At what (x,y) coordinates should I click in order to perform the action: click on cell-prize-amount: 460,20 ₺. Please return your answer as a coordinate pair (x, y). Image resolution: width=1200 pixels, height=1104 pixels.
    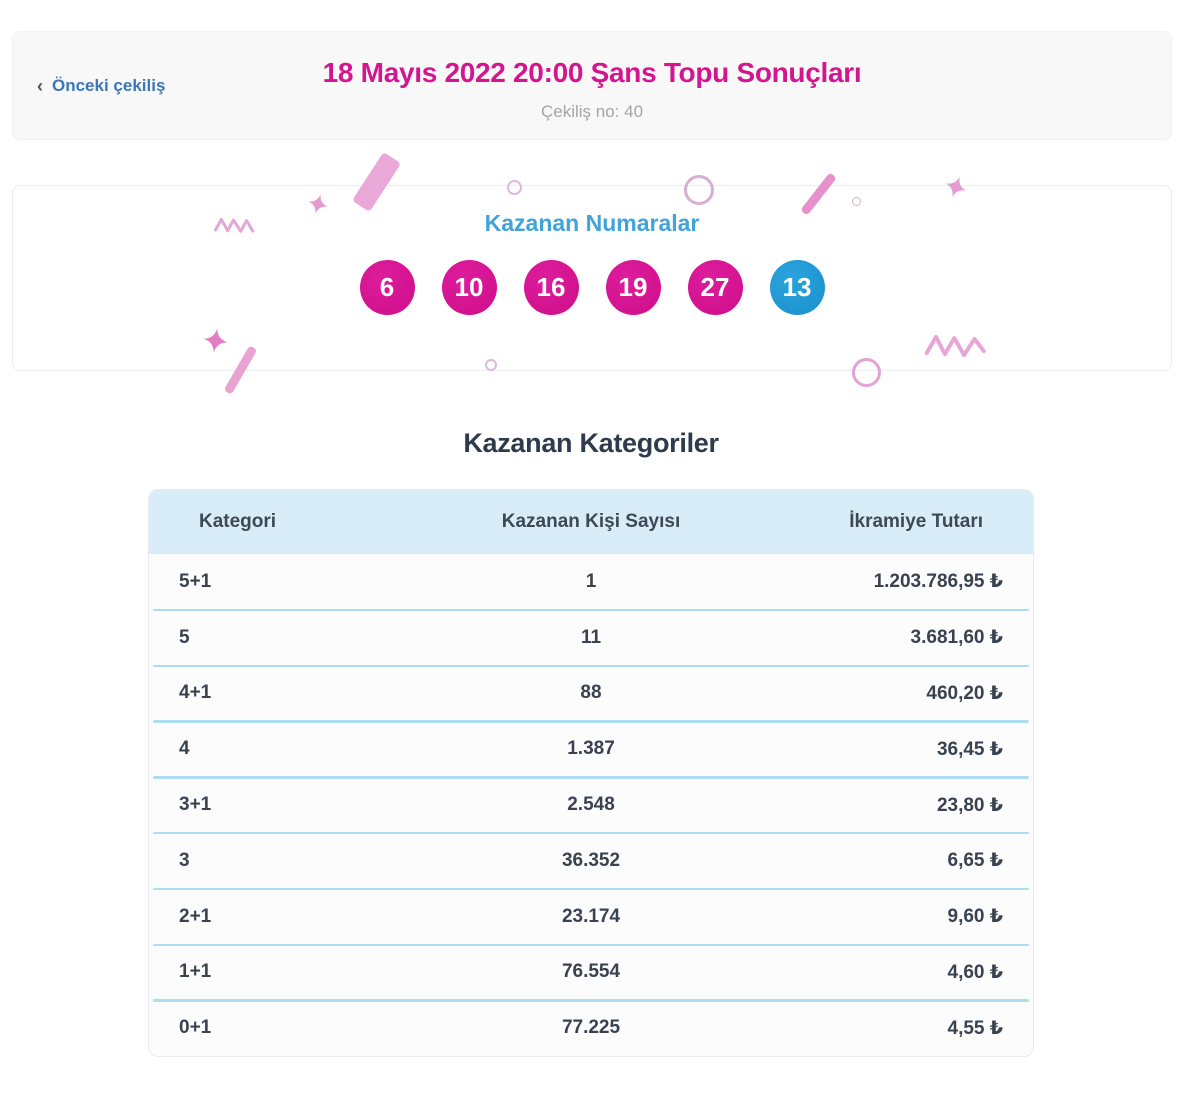
    Looking at the image, I should click on (964, 693).